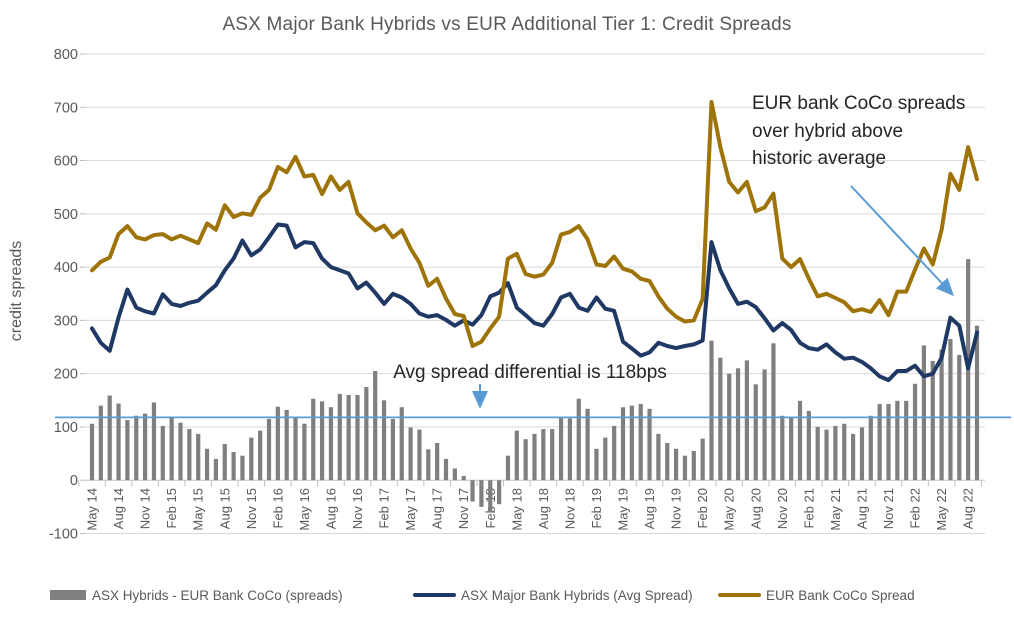 The height and width of the screenshot is (631, 1014). What do you see at coordinates (251, 508) in the screenshot?
I see `x-tick-label: Nov 15` at bounding box center [251, 508].